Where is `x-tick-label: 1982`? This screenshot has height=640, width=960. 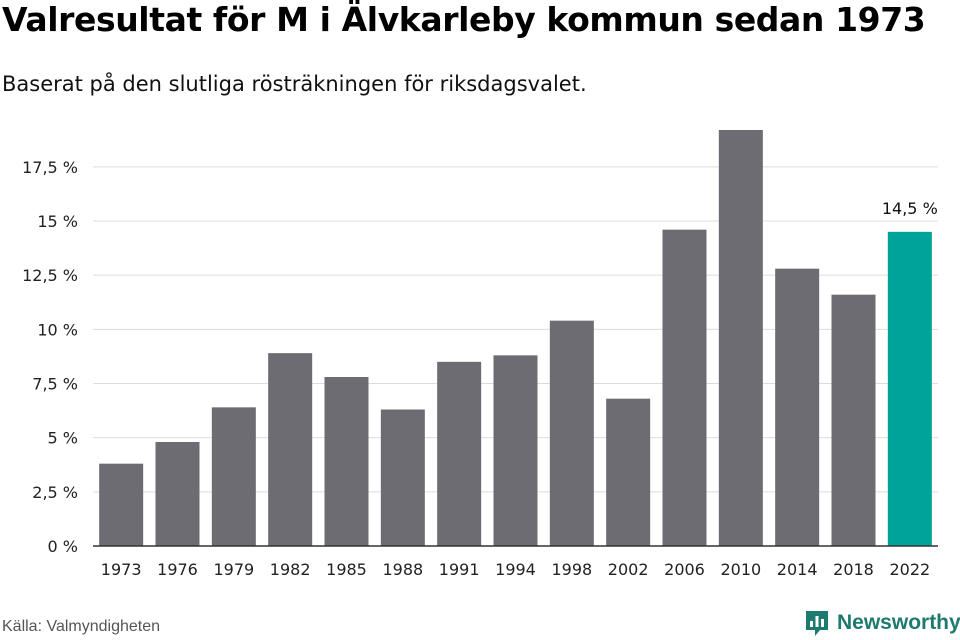
x-tick-label: 1982 is located at coordinates (290, 569).